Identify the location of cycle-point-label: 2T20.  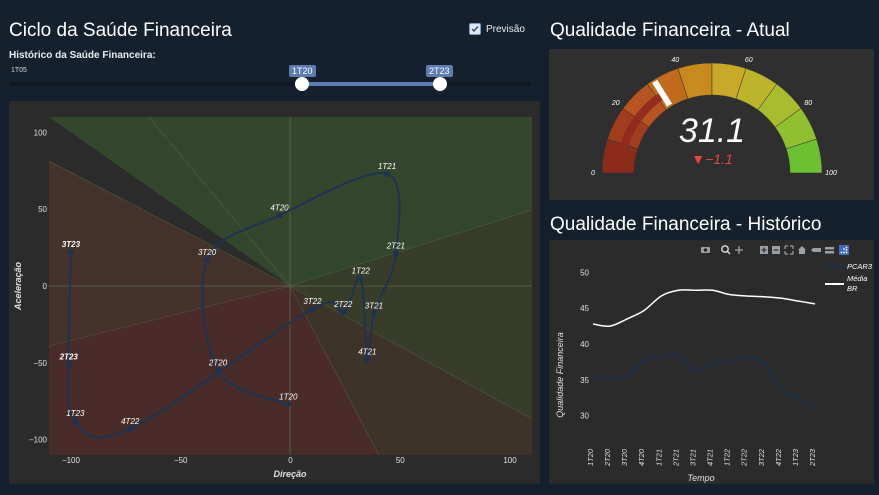
(218, 363).